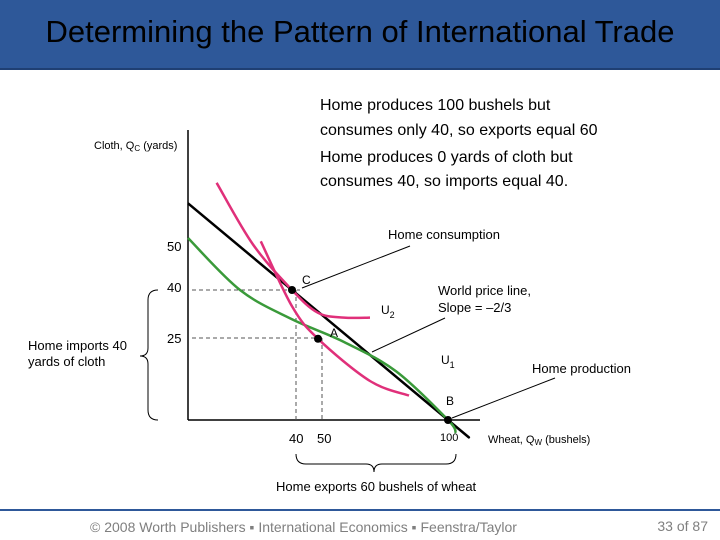 The image size is (720, 540). I want to click on y-tick-label-40: 40, so click(174, 287).